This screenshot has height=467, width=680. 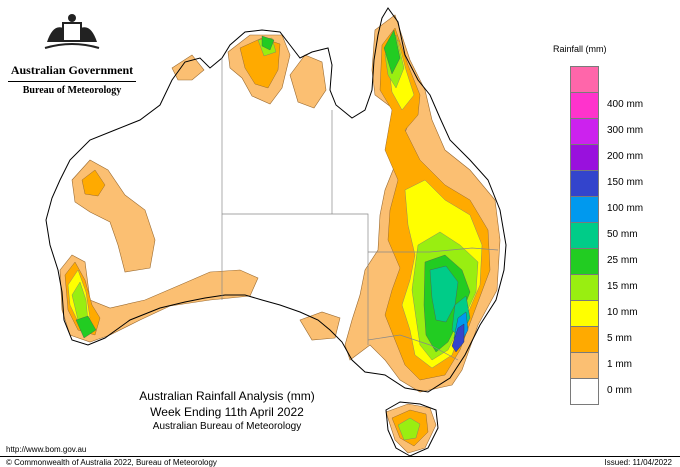 What do you see at coordinates (580, 49) in the screenshot?
I see `legend-title: Rainfall (mm)` at bounding box center [580, 49].